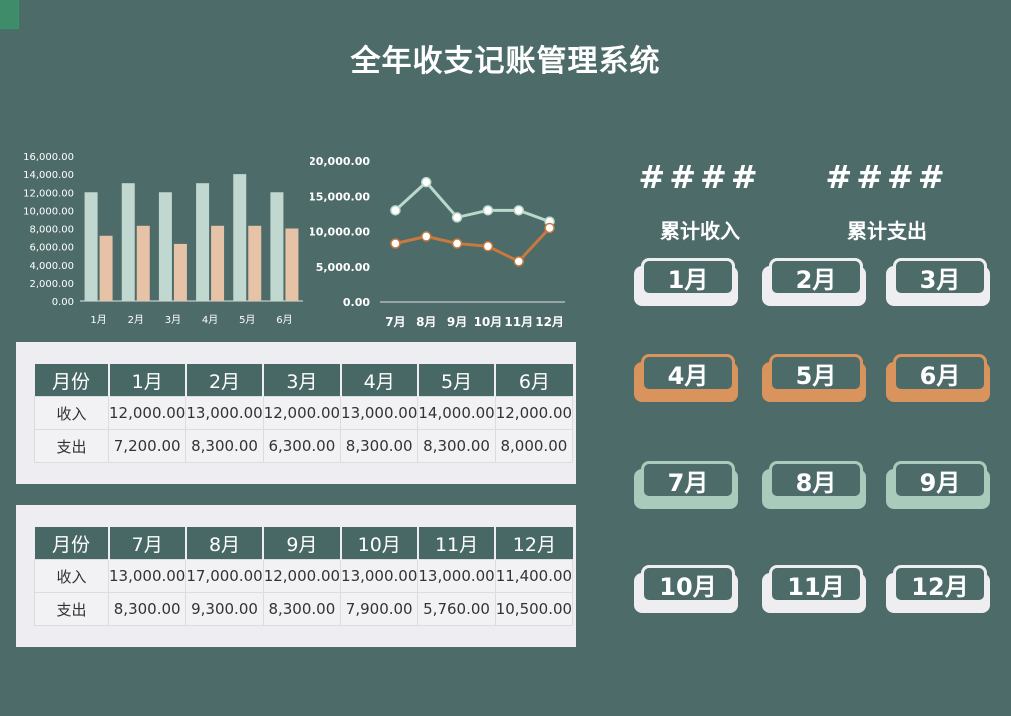 This screenshot has height=716, width=1011. I want to click on y-tick-label: 6,000.00, so click(51, 248).